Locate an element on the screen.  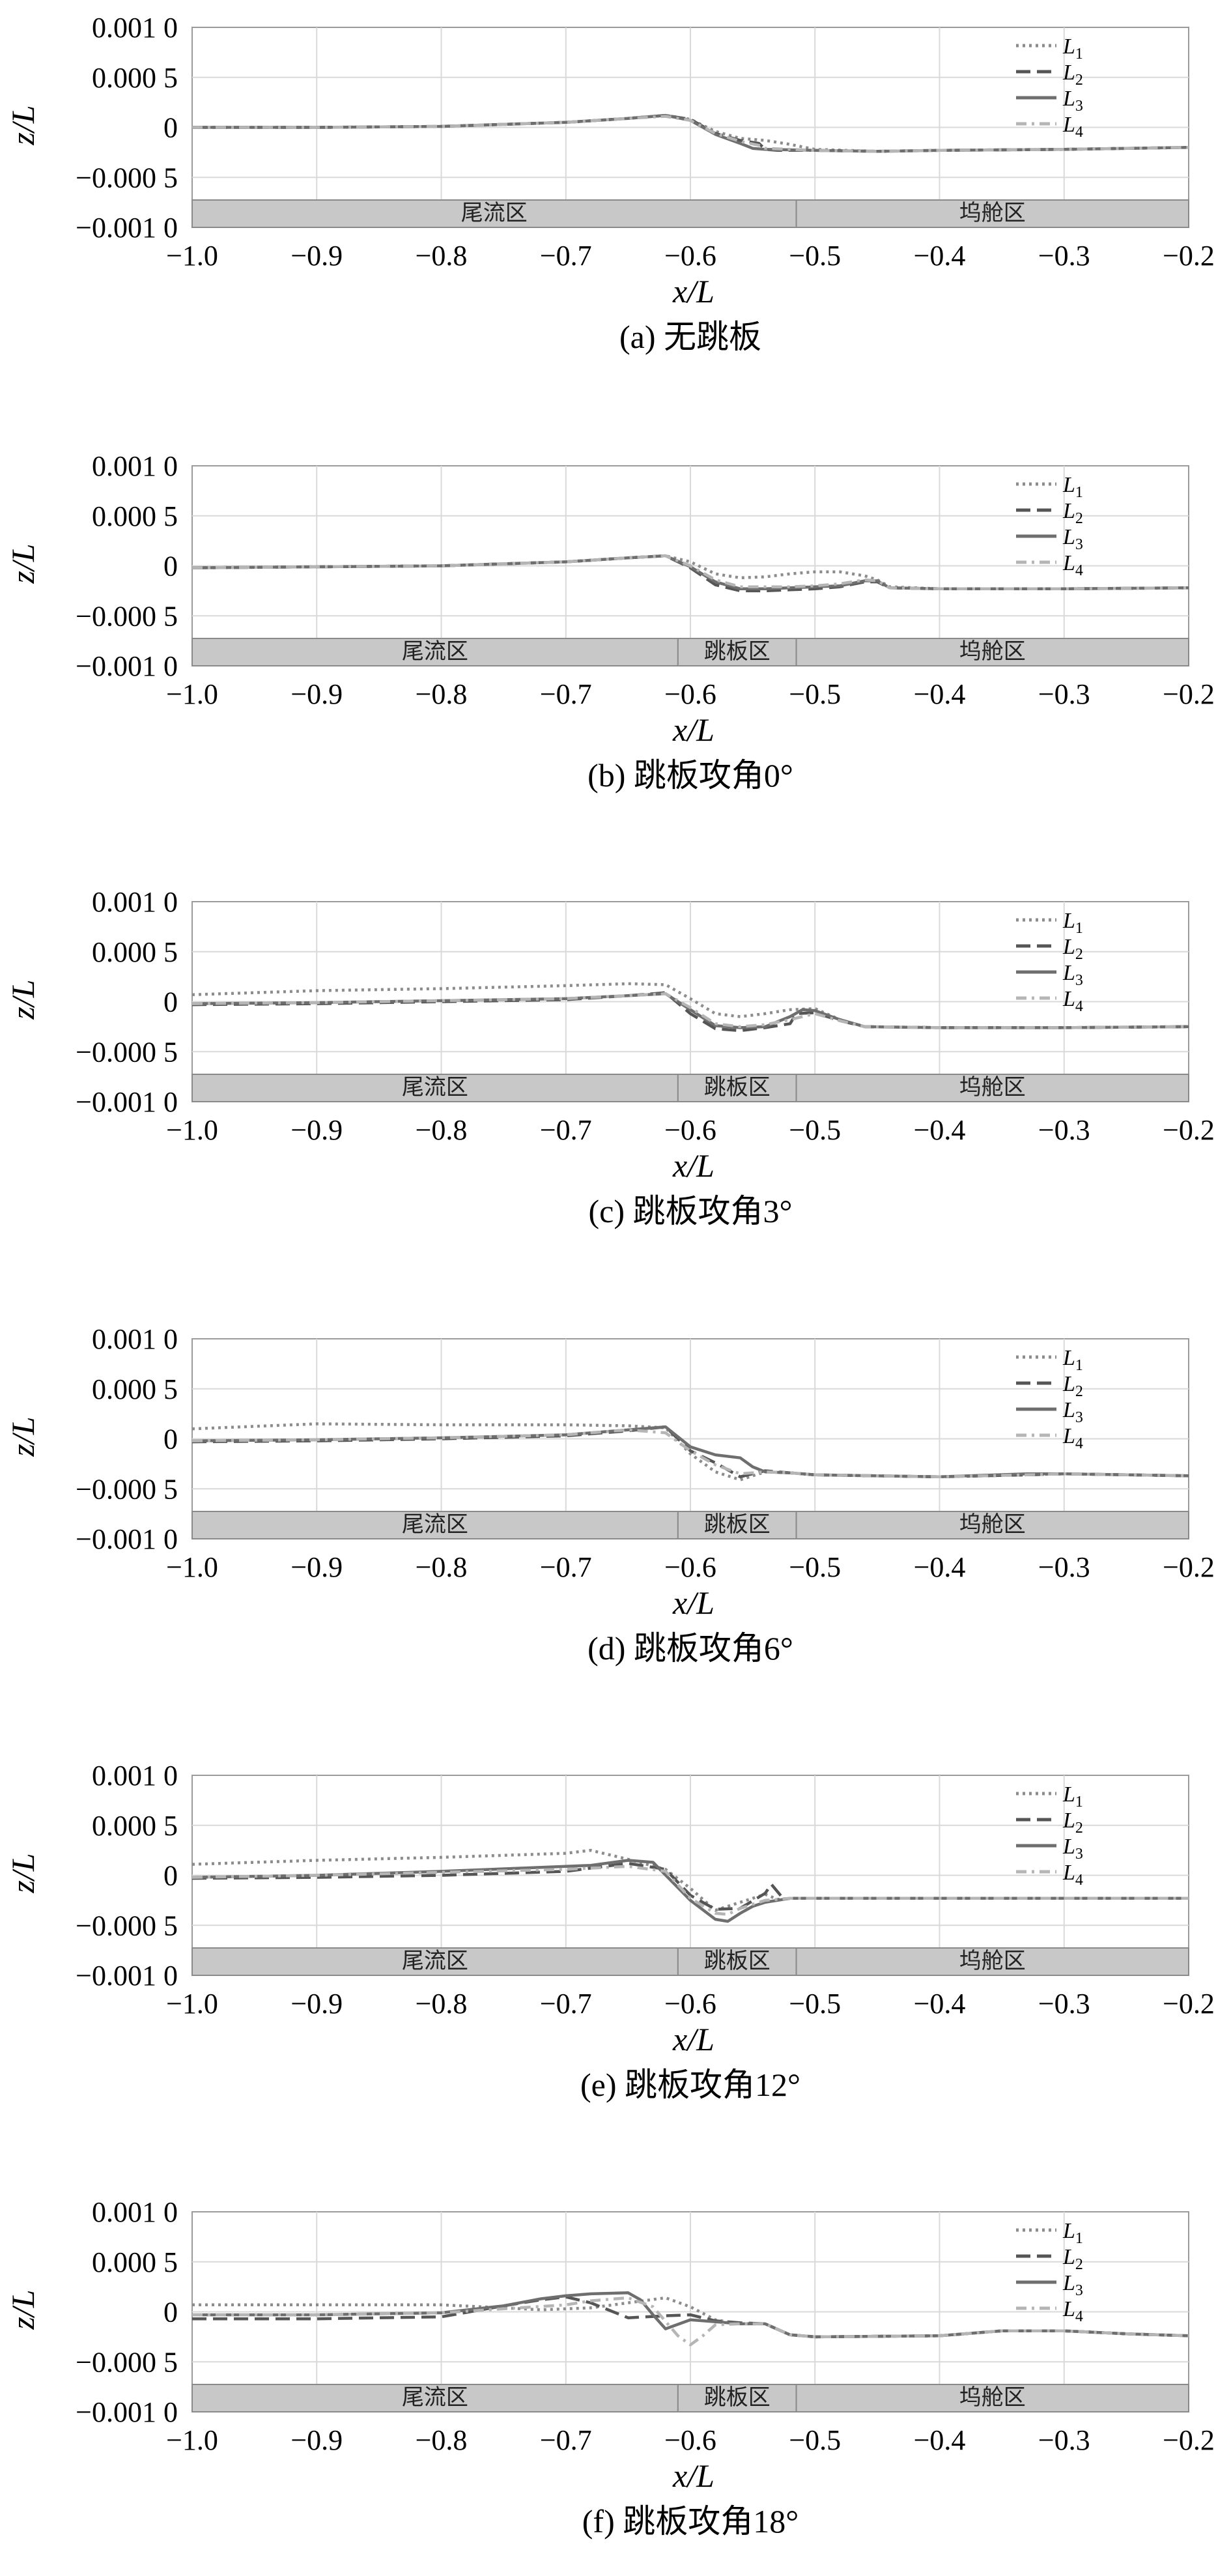
panel-caption: (c) 跳板攻角3° is located at coordinates (691, 1211).